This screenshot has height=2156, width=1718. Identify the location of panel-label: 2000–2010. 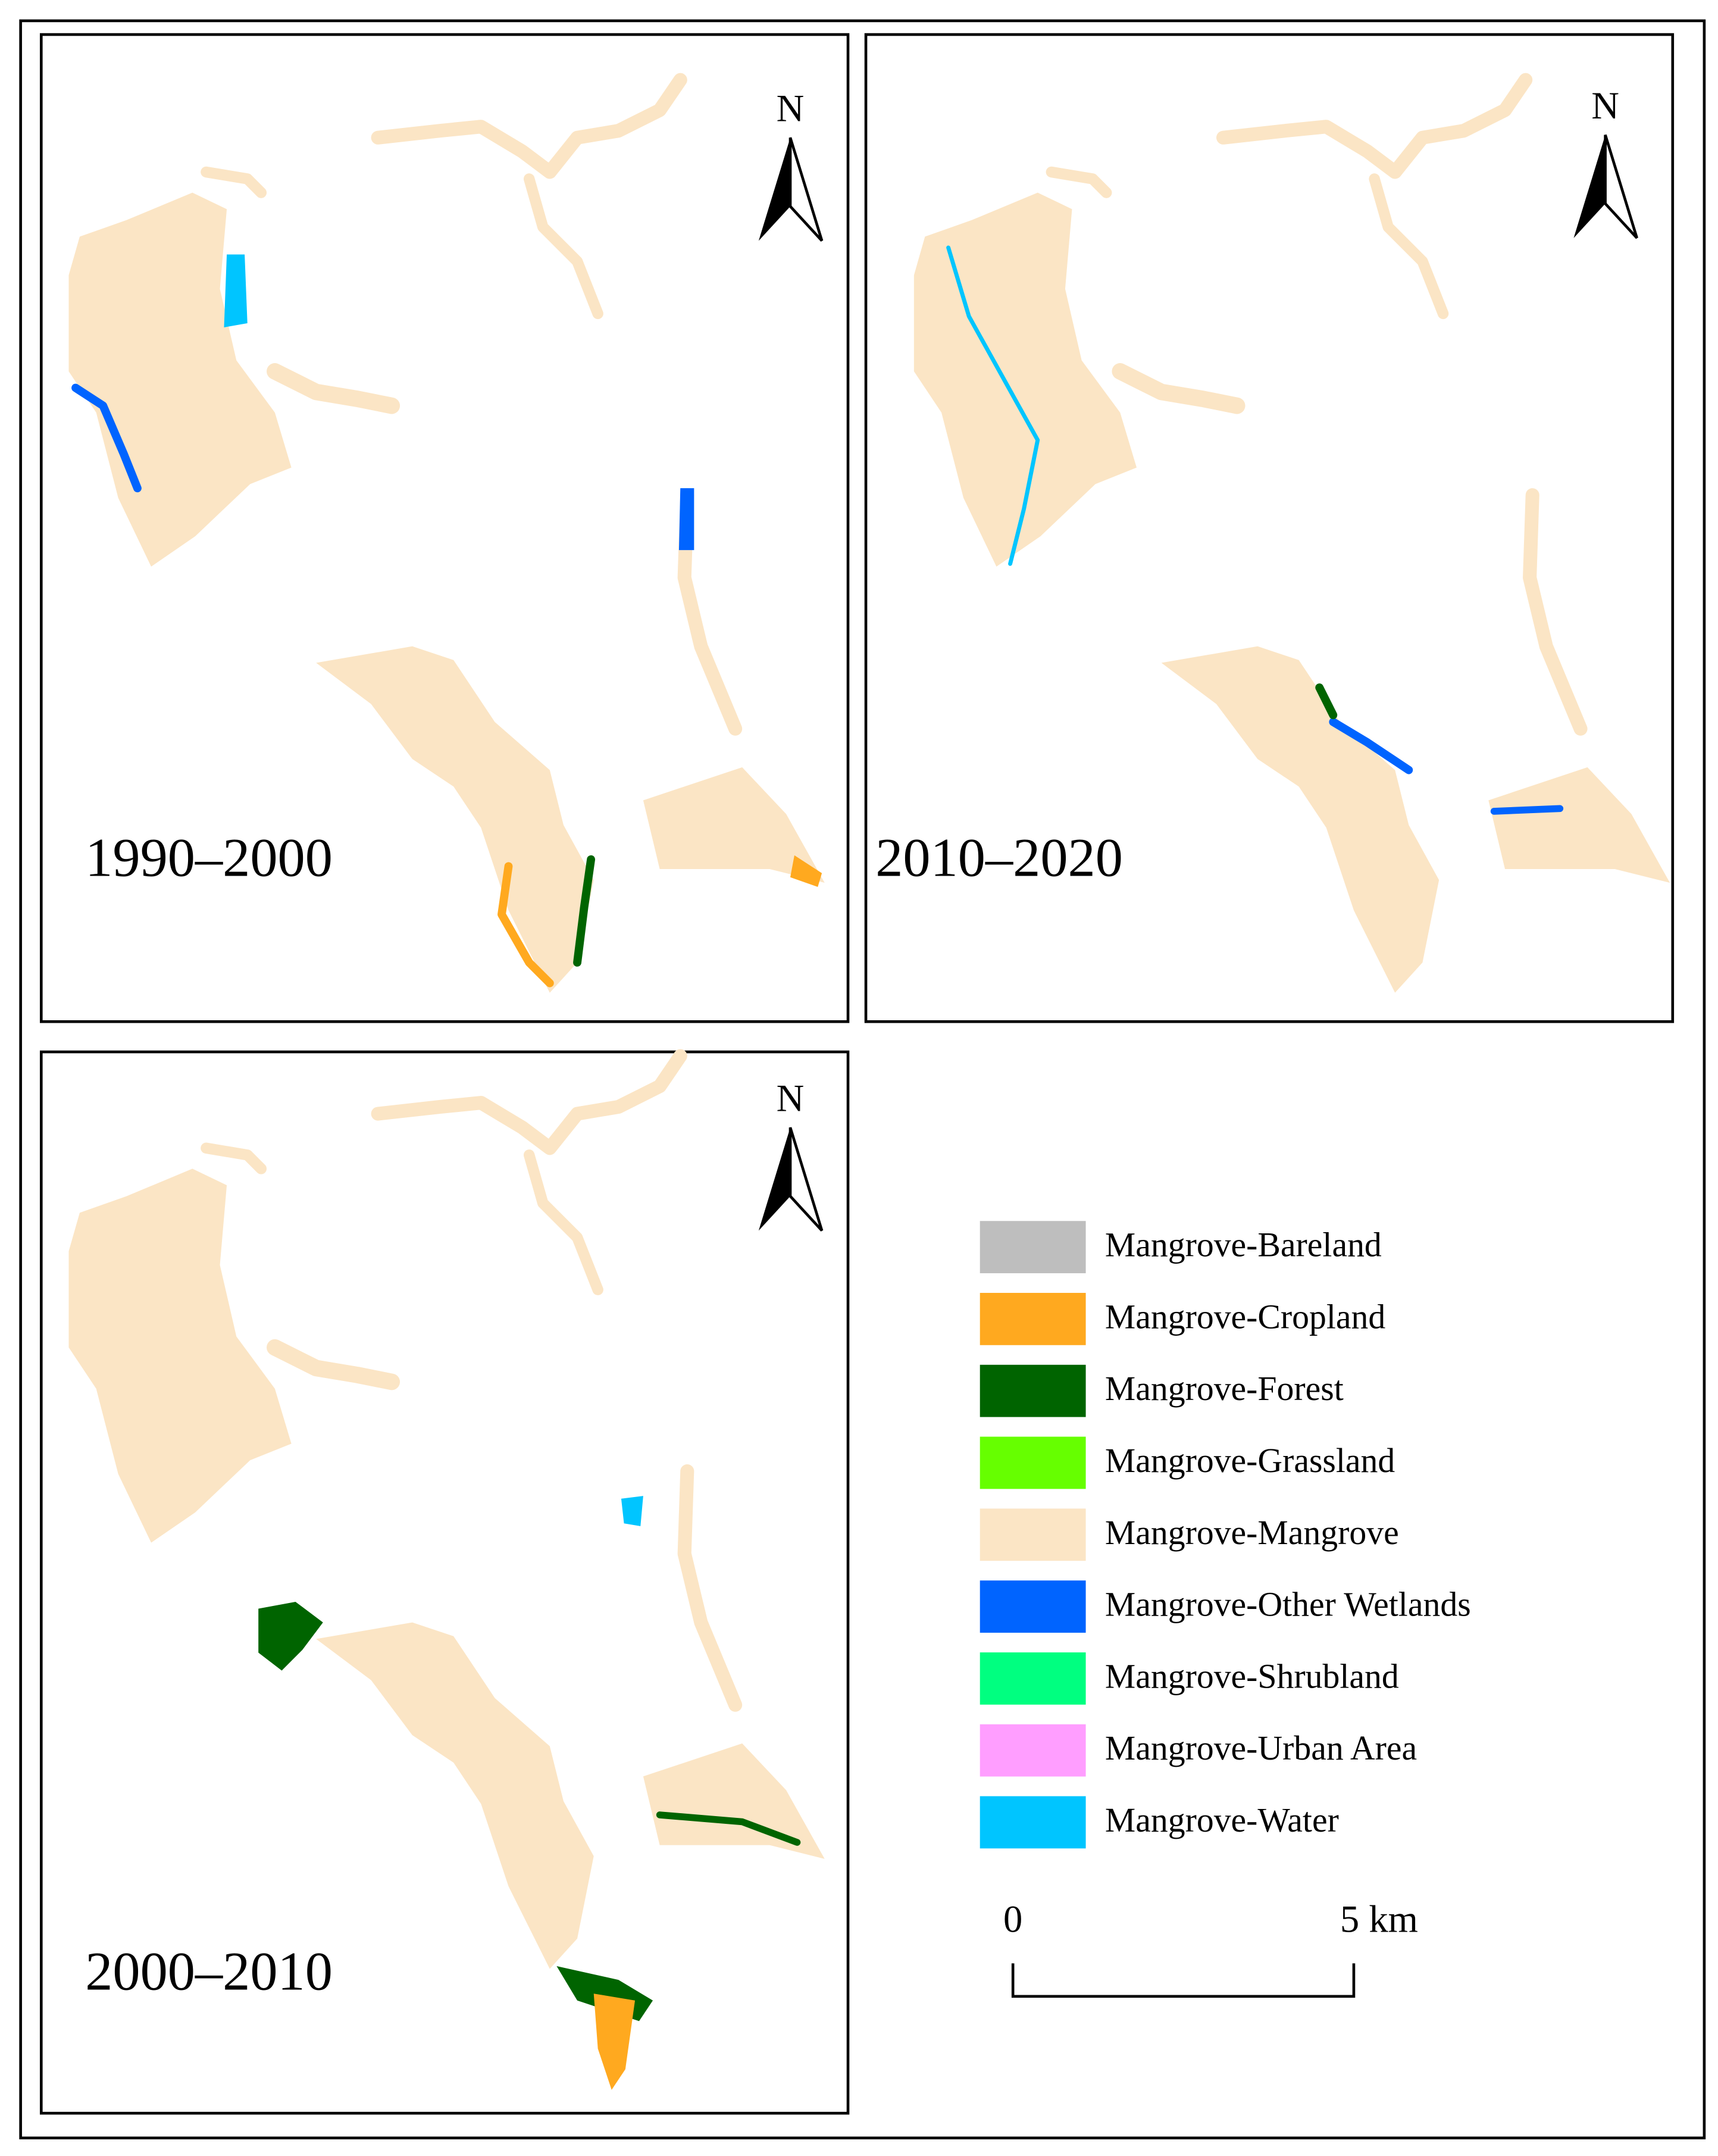
(209, 1971).